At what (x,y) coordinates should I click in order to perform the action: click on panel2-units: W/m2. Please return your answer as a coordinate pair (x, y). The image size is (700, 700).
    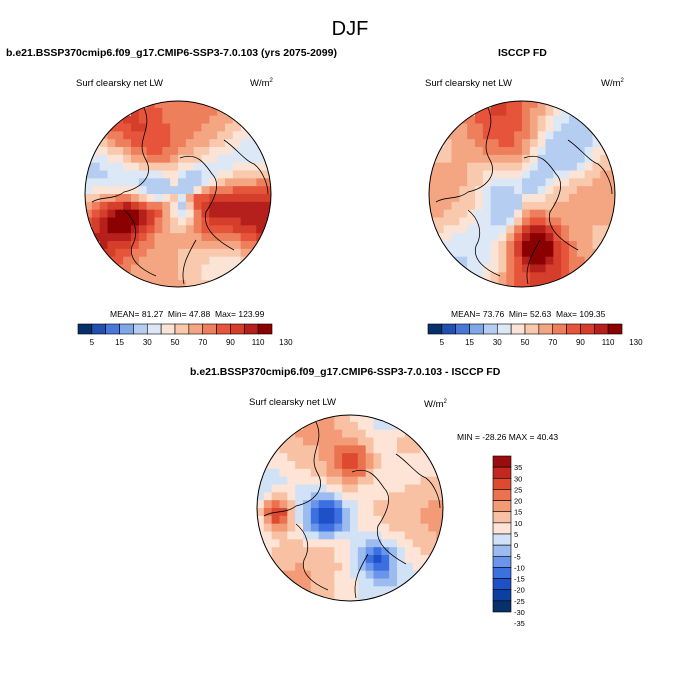
    Looking at the image, I should click on (612, 84).